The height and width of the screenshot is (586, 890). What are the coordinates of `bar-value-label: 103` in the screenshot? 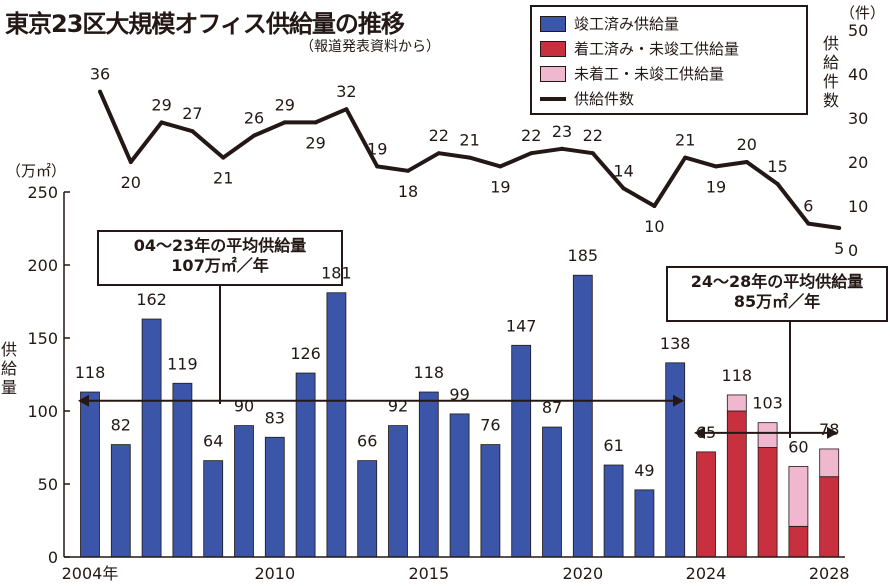 It's located at (767, 403).